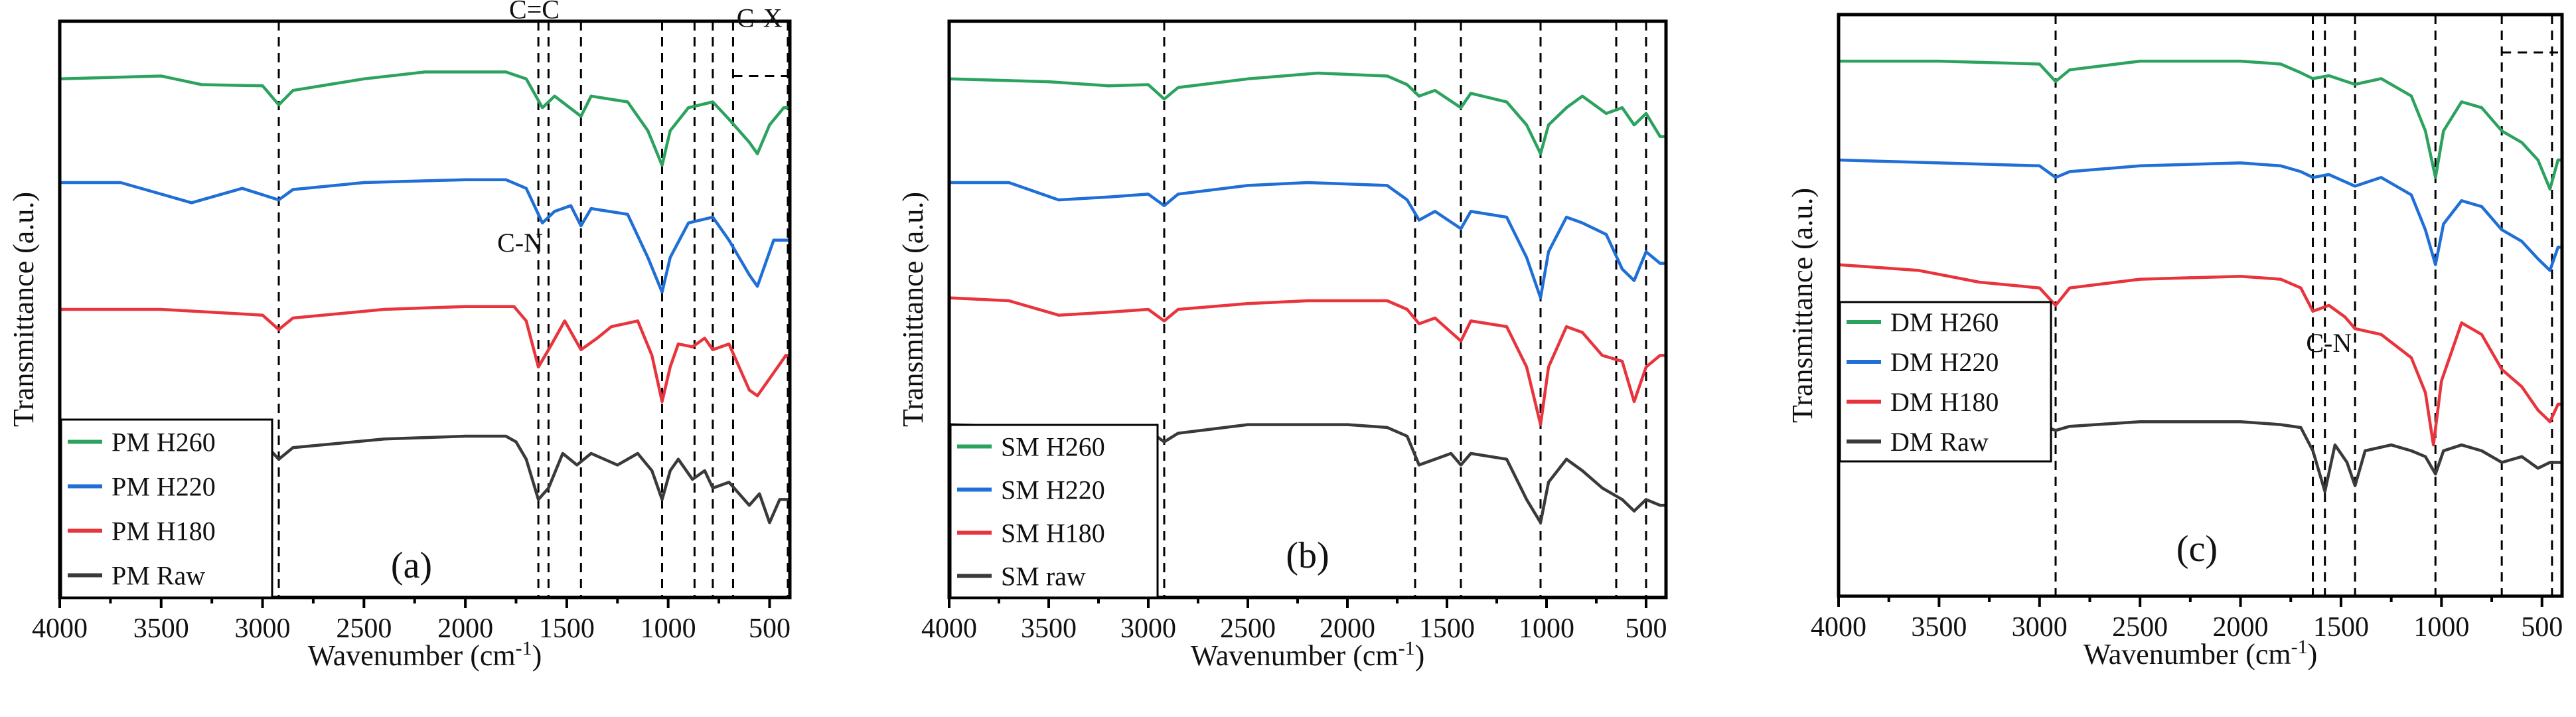 The width and height of the screenshot is (2576, 717). I want to click on series-line-sm-h260, so click(1307, 113).